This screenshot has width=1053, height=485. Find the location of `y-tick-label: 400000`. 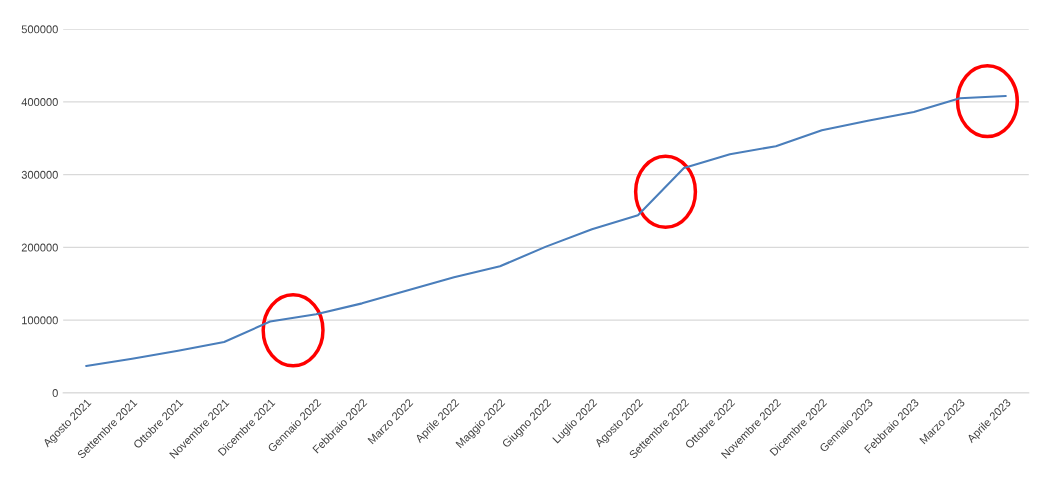

y-tick-label: 400000 is located at coordinates (39, 102).